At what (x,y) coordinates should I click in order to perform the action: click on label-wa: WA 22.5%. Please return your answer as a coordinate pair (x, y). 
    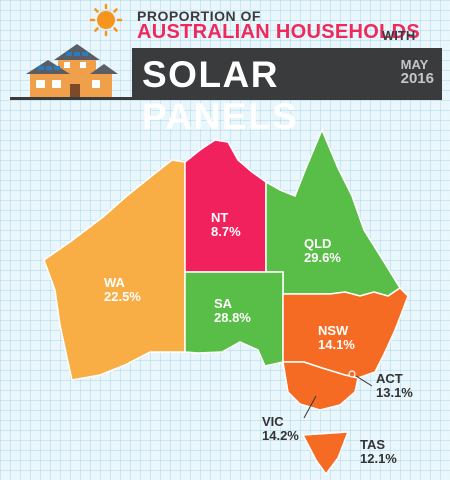
    Looking at the image, I should click on (122, 290).